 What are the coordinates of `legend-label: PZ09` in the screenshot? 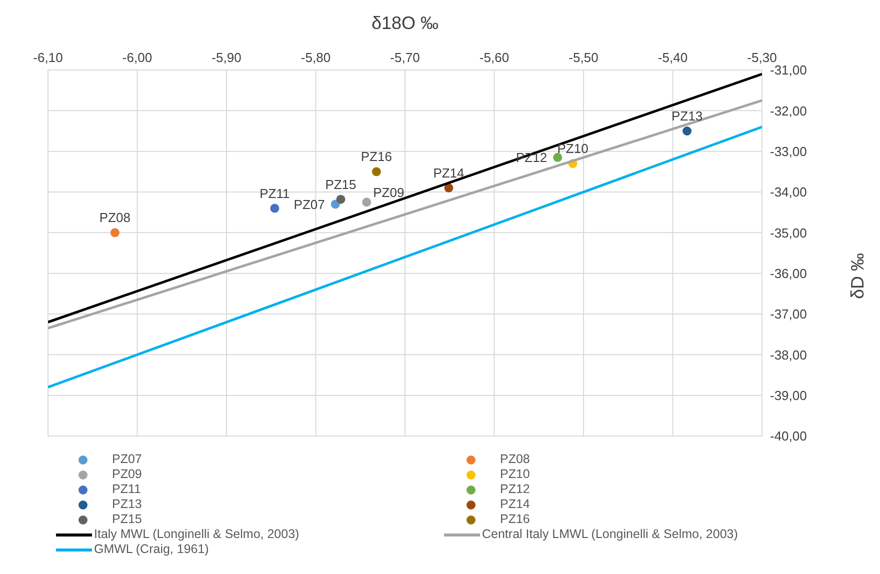 It's located at (127, 474).